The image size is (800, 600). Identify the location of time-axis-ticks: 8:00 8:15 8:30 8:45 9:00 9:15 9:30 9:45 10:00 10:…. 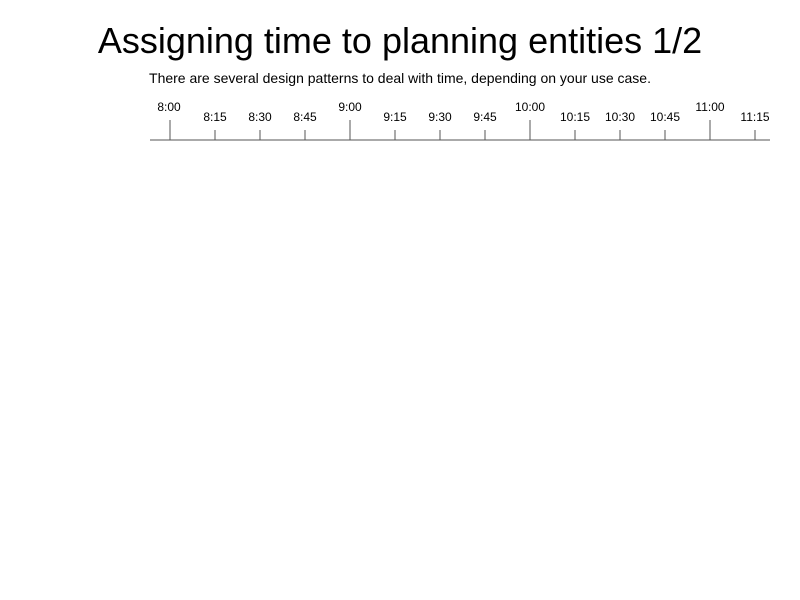
(463, 120).